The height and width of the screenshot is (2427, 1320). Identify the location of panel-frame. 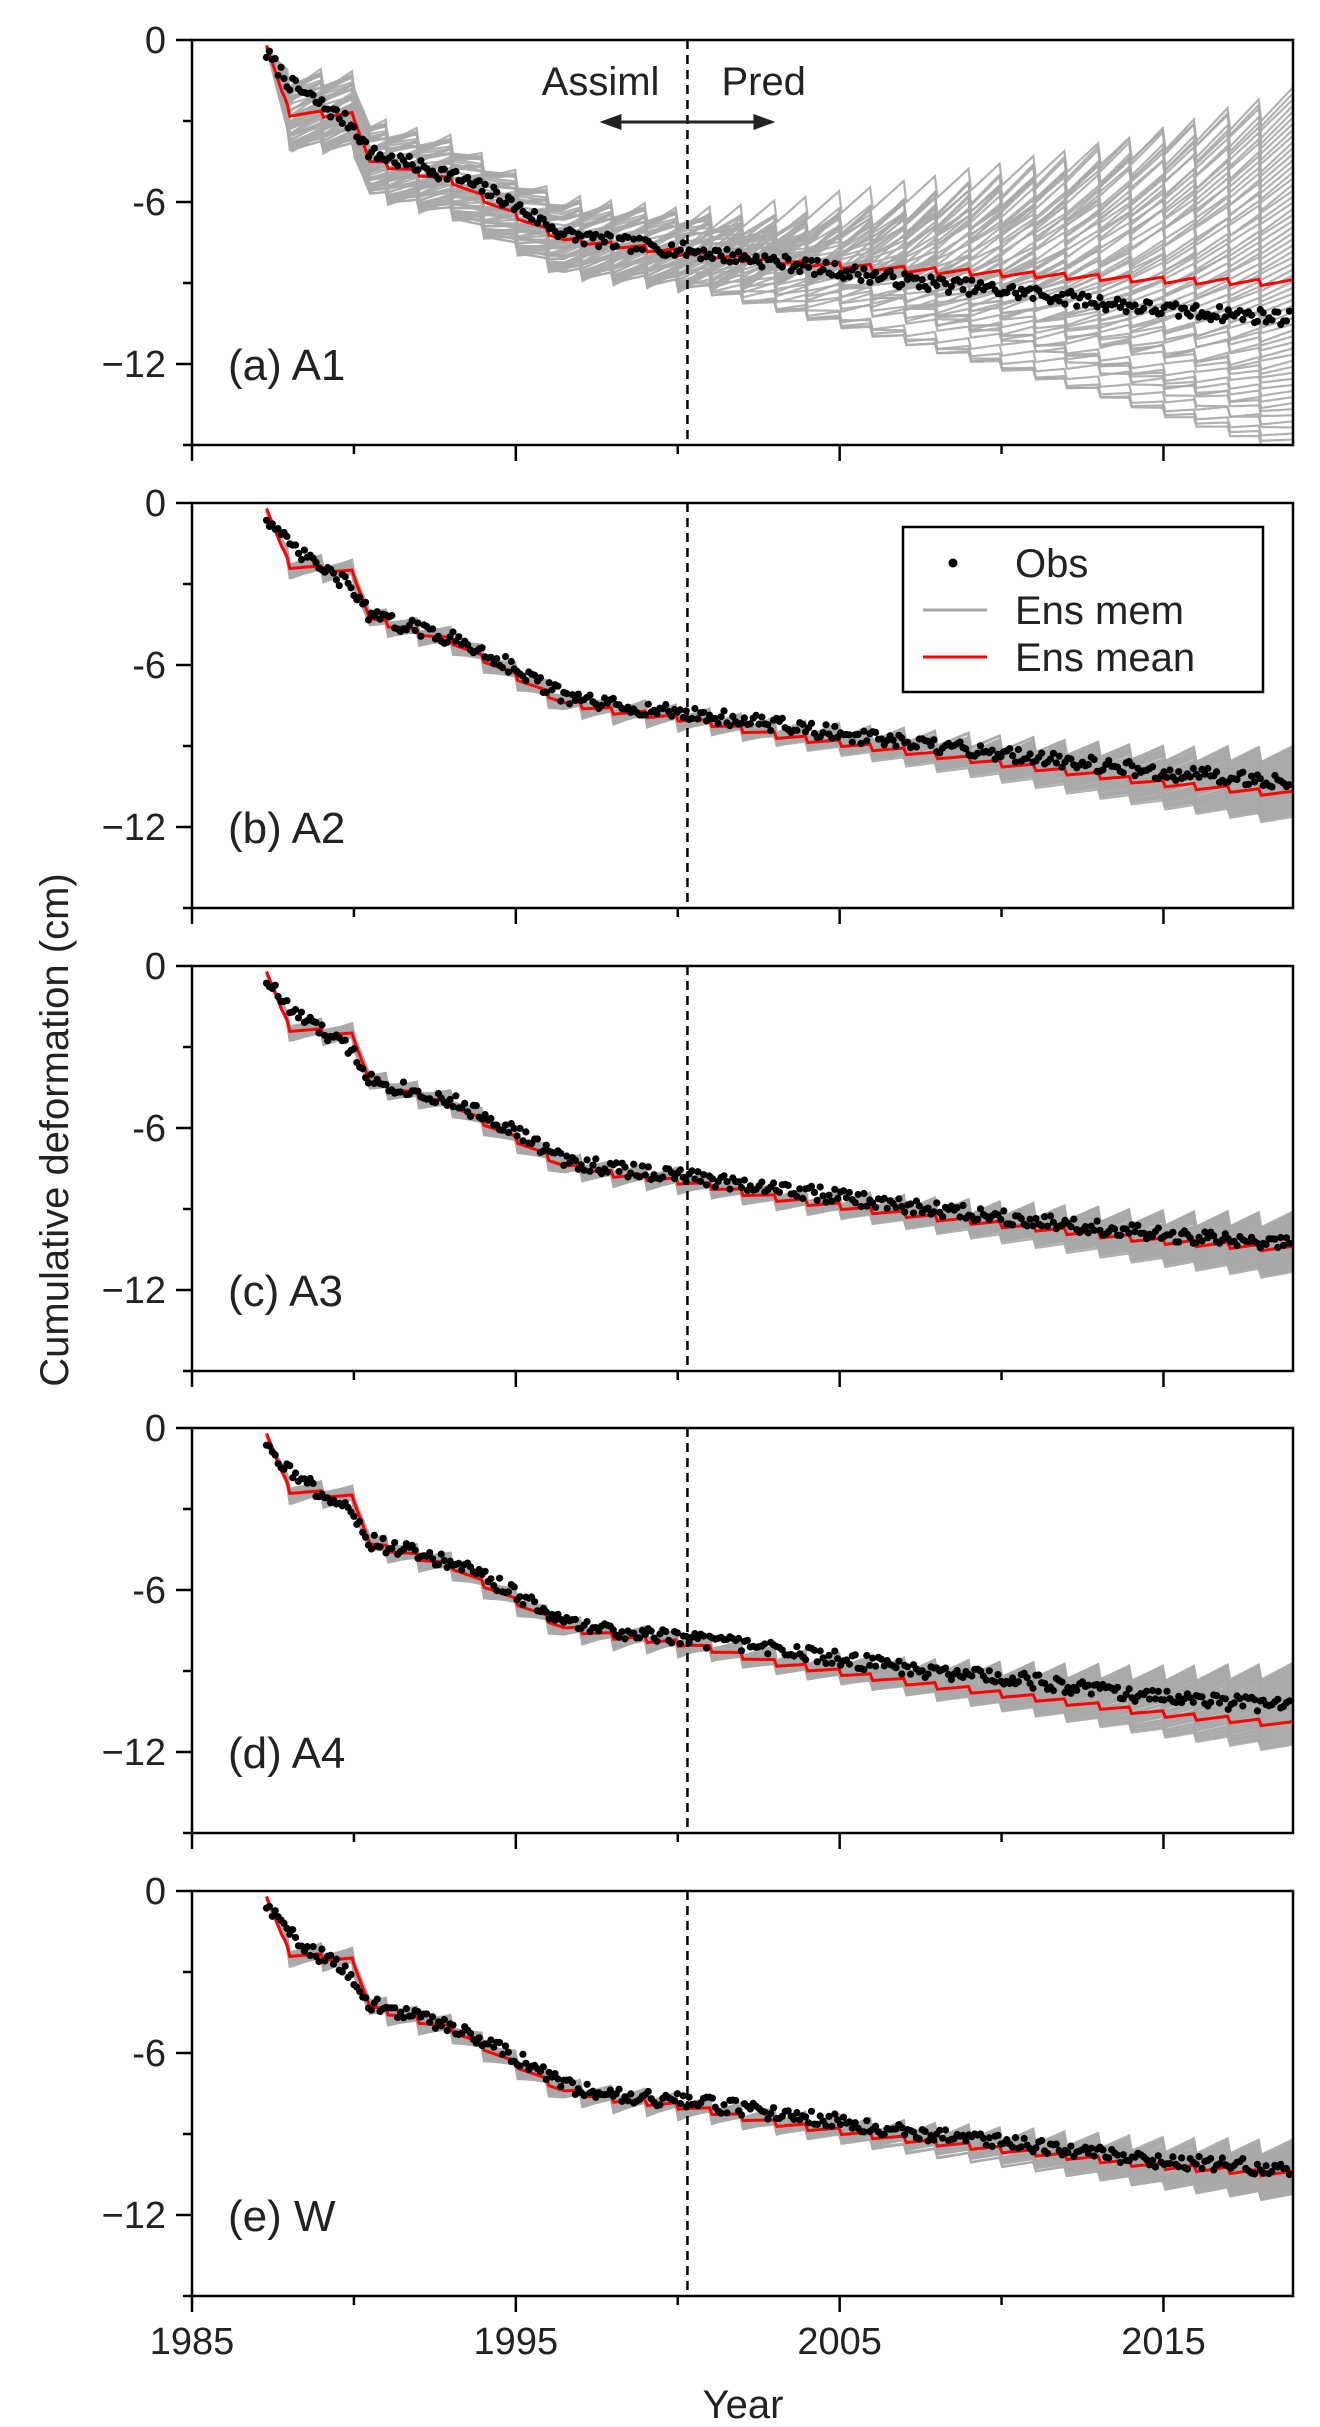
(742, 242).